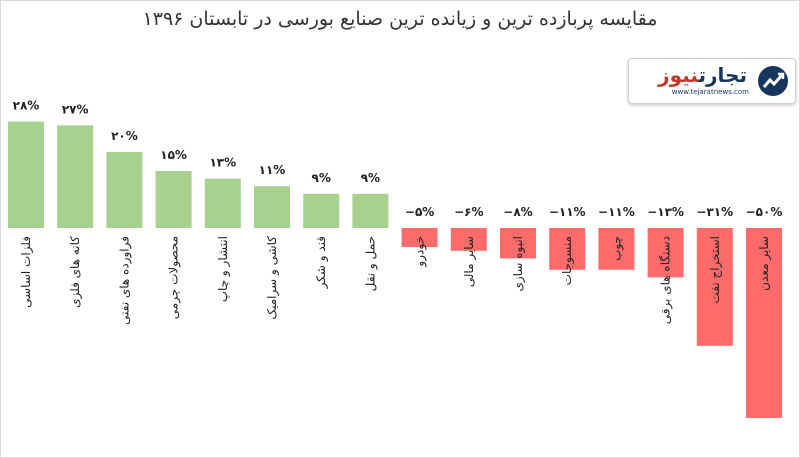 This screenshot has height=458, width=800. I want to click on category-label-13: چوب, so click(616, 248).